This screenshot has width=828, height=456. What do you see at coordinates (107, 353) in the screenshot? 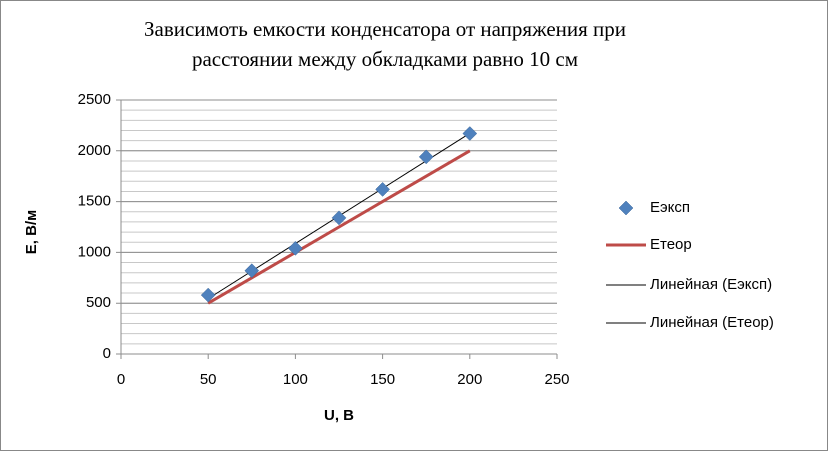
I see `y-tick-label: 0` at bounding box center [107, 353].